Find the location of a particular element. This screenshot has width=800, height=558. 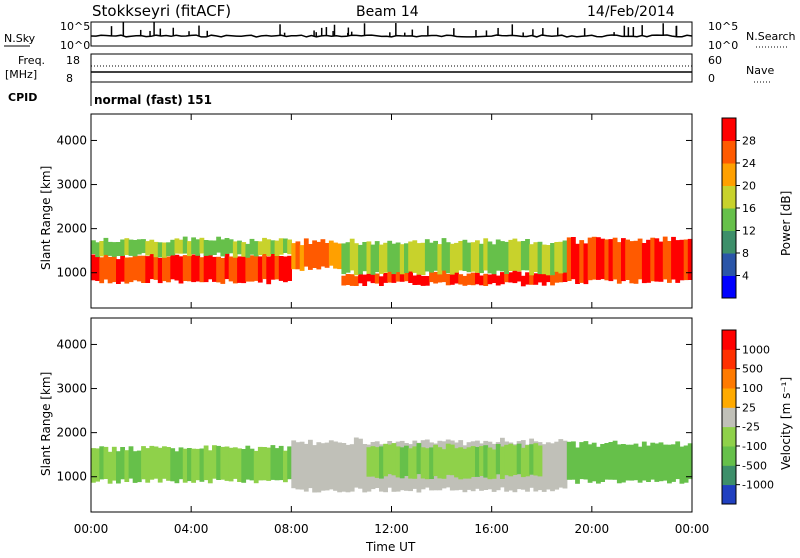

xtick-label: 08:00 is located at coordinates (291, 529).